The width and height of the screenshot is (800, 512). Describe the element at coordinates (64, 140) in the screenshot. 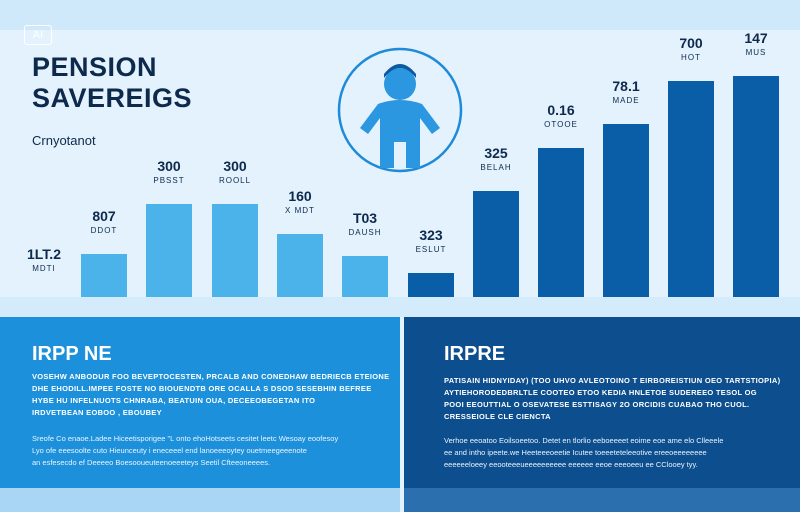

I see `subtitle: Crnyotanot` at that location.